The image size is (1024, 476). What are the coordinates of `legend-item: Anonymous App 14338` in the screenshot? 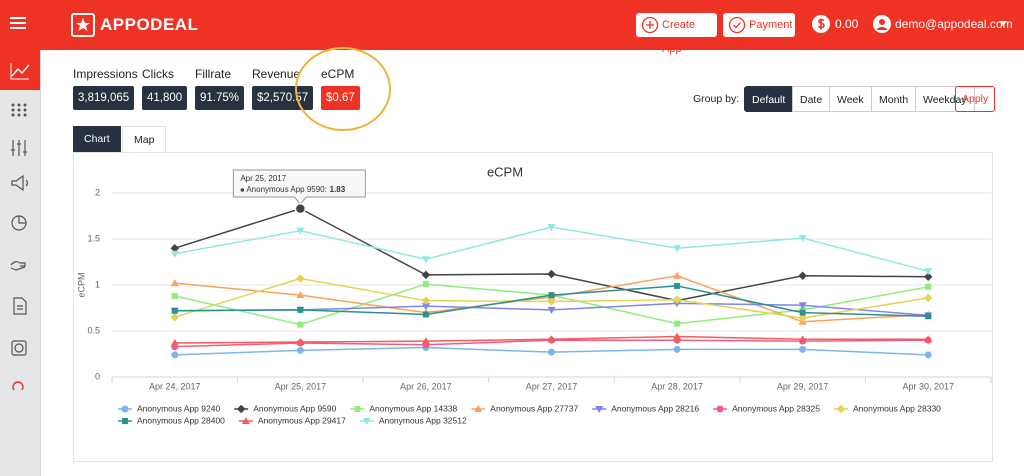 It's located at (404, 408).